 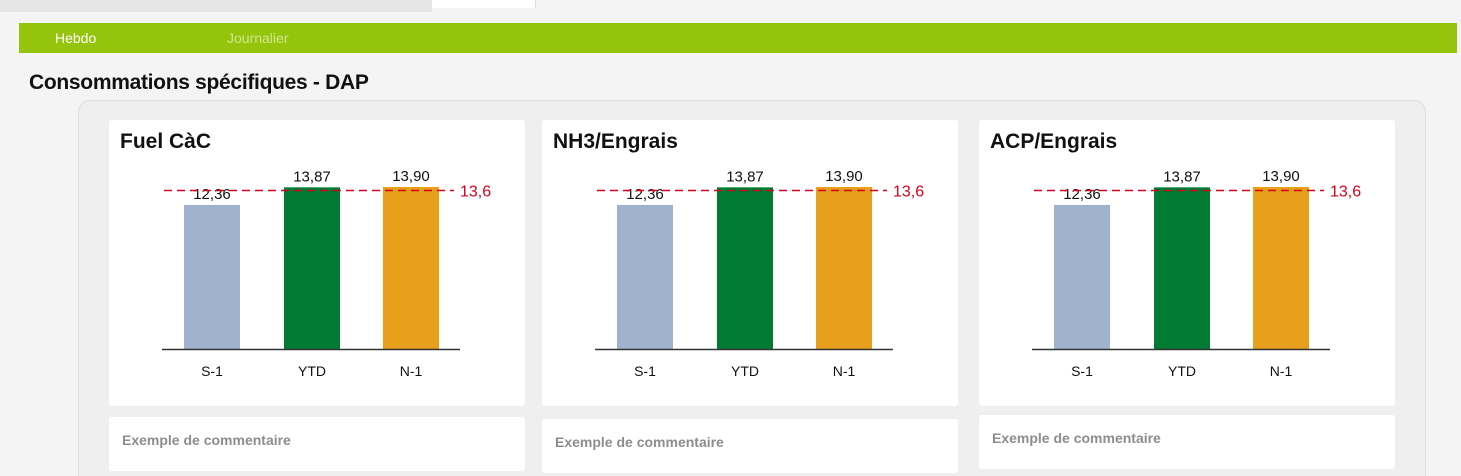 I want to click on chart-title: ACP/Engrais, so click(x=1054, y=141).